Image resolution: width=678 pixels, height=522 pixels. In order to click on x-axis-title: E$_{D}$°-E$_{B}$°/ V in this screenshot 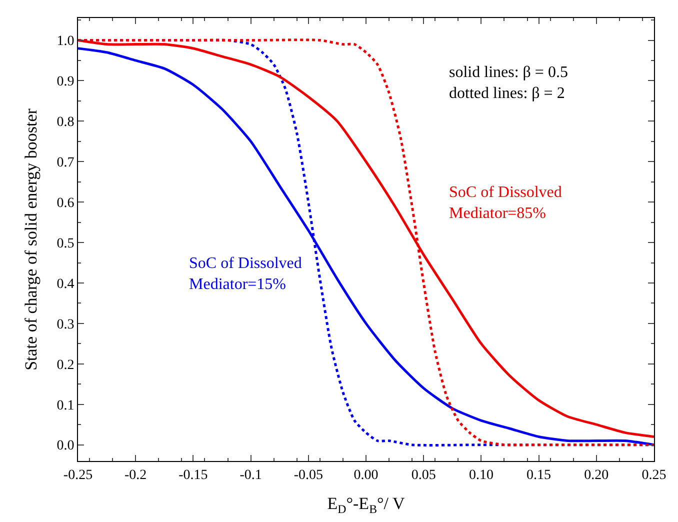, I will do `click(366, 505)`.